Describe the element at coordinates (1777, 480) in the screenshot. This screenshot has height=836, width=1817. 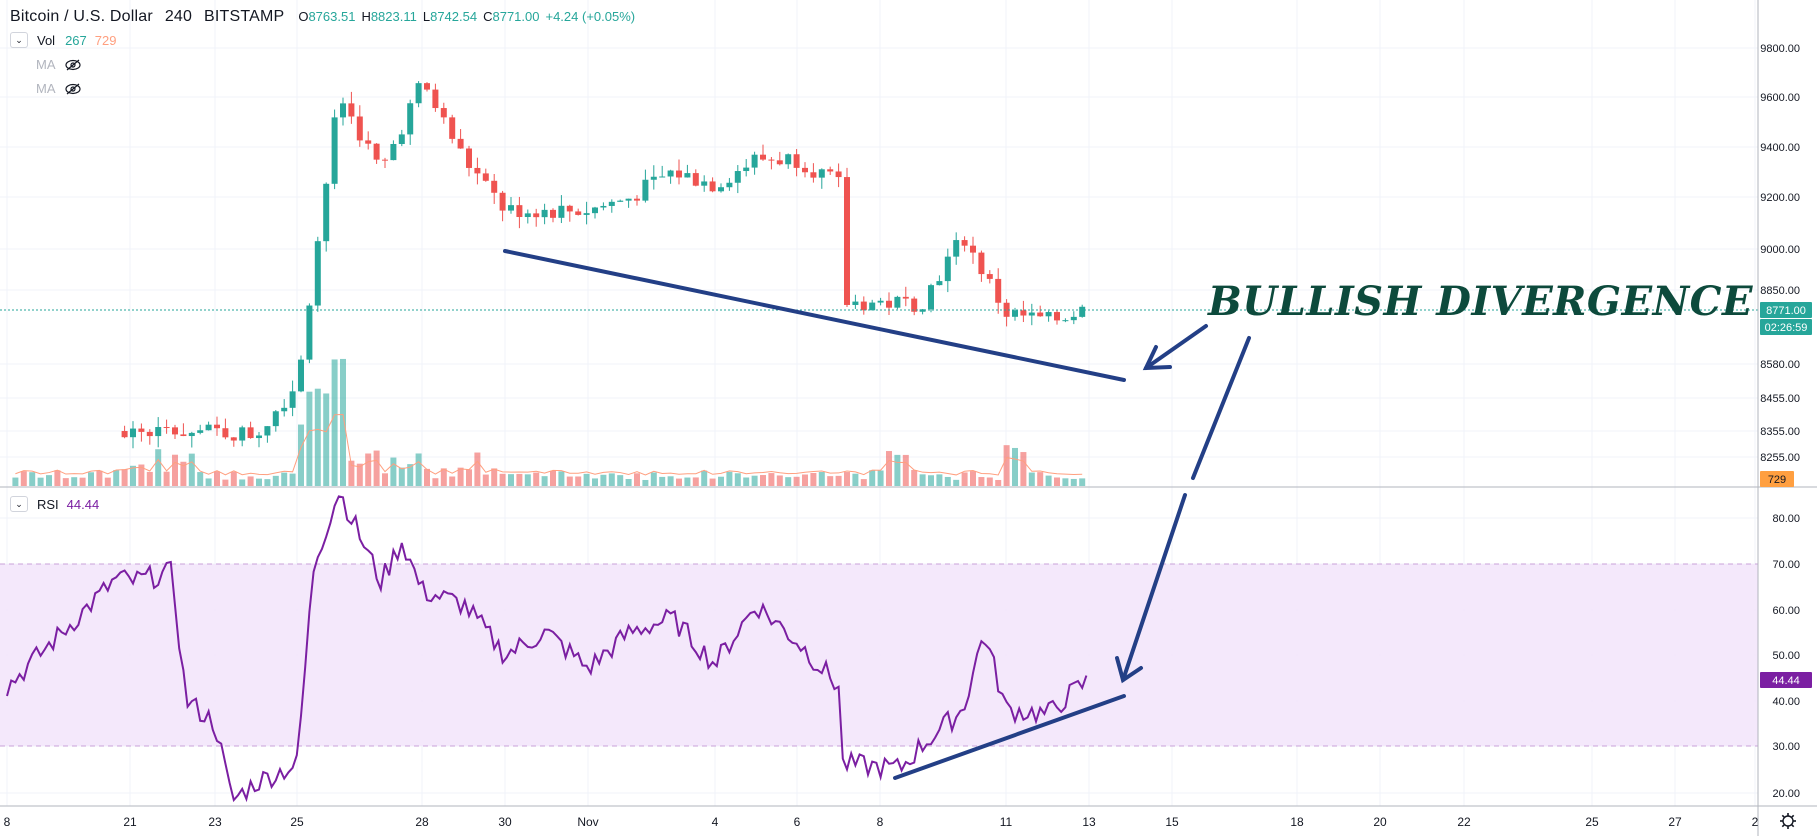
I see `svg-text: 729` at that location.